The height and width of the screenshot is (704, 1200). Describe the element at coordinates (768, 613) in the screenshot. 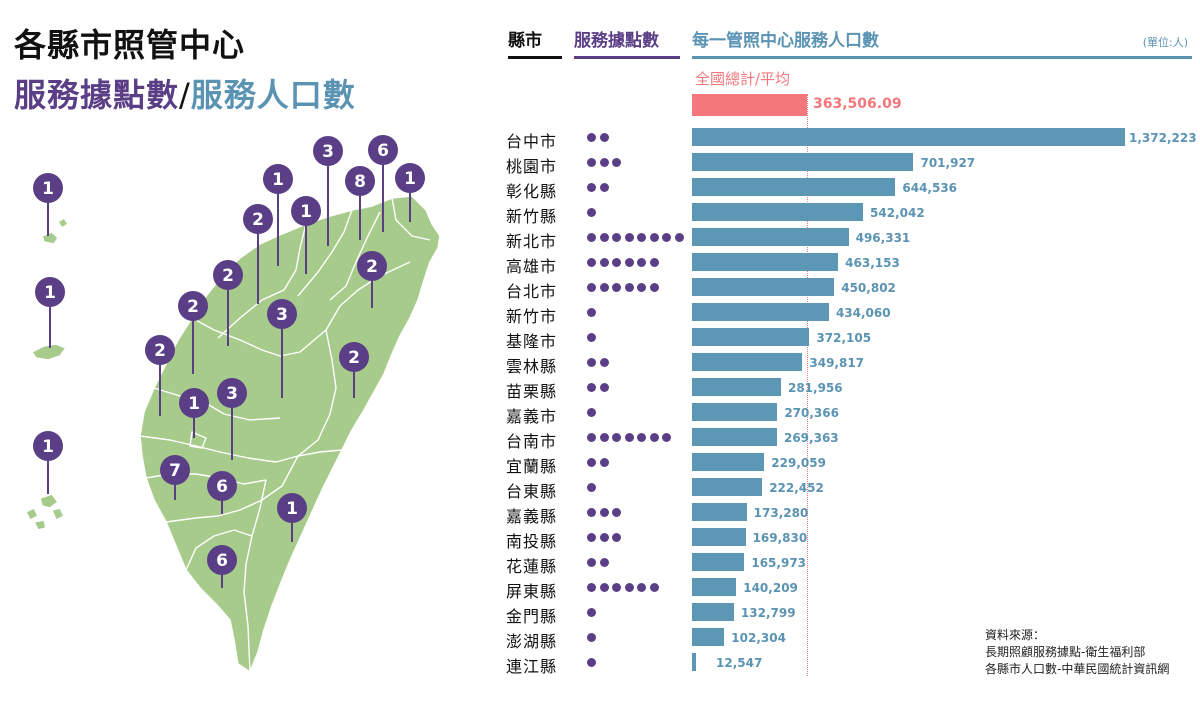

I see `population-value-label: 132,799` at that location.